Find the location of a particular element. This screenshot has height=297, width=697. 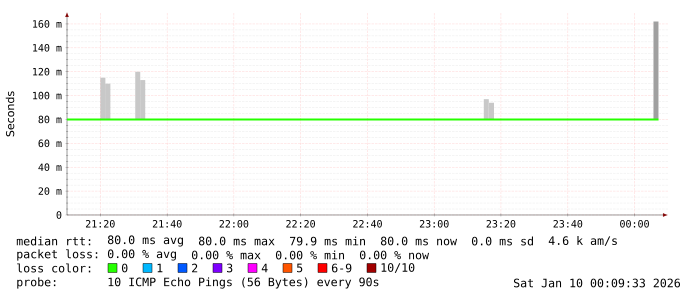

y-tick-label: 20 m is located at coordinates (50, 191).